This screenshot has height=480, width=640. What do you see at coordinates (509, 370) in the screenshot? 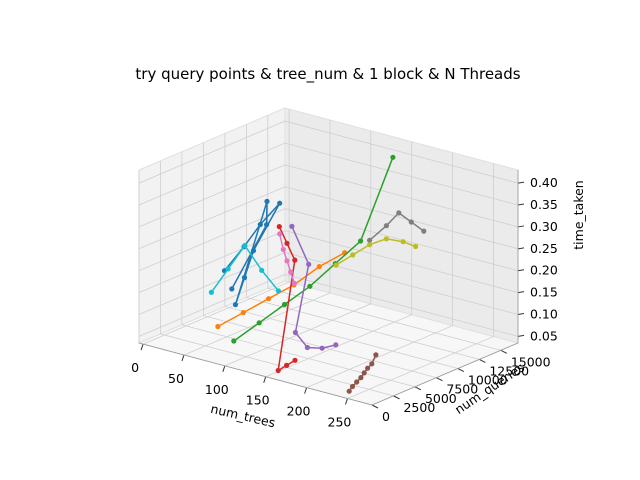
I see `y-tick-label: 12500` at bounding box center [509, 370].